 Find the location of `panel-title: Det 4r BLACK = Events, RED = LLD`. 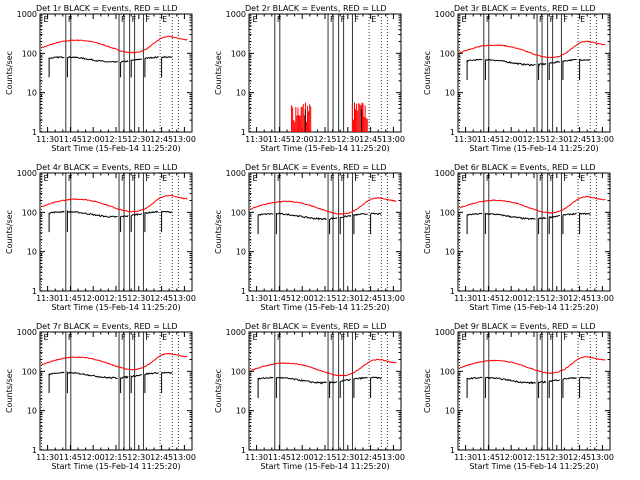

panel-title: Det 4r BLACK = Events, RED = LLD is located at coordinates (107, 167).